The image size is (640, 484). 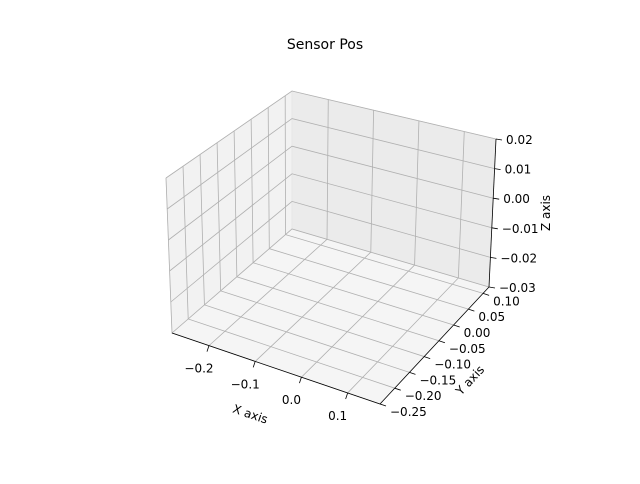 What do you see at coordinates (517, 288) in the screenshot?
I see `z-tick-label: −0.03` at bounding box center [517, 288].